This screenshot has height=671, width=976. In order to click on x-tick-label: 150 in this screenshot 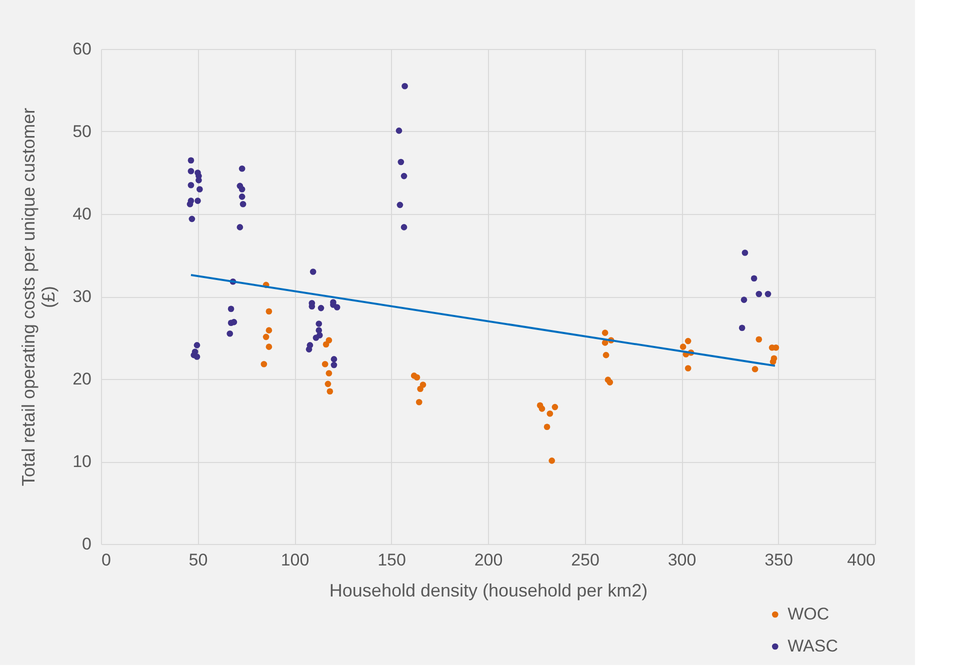, I will do `click(392, 560)`.